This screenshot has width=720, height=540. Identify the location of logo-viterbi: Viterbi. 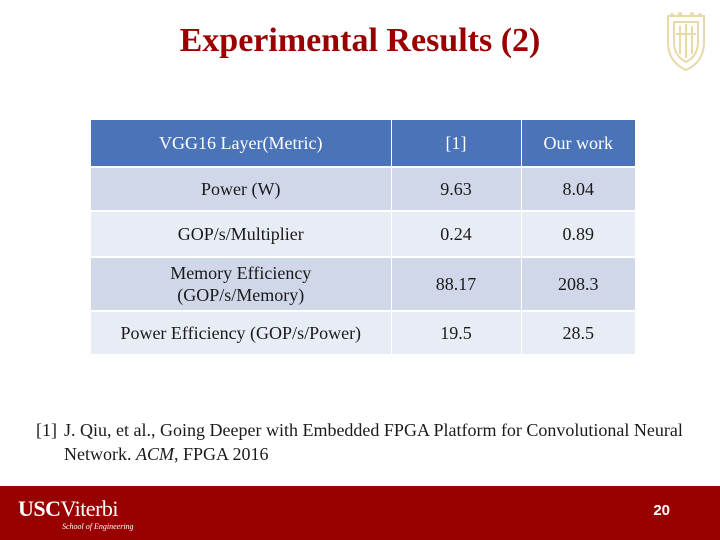
(89, 508).